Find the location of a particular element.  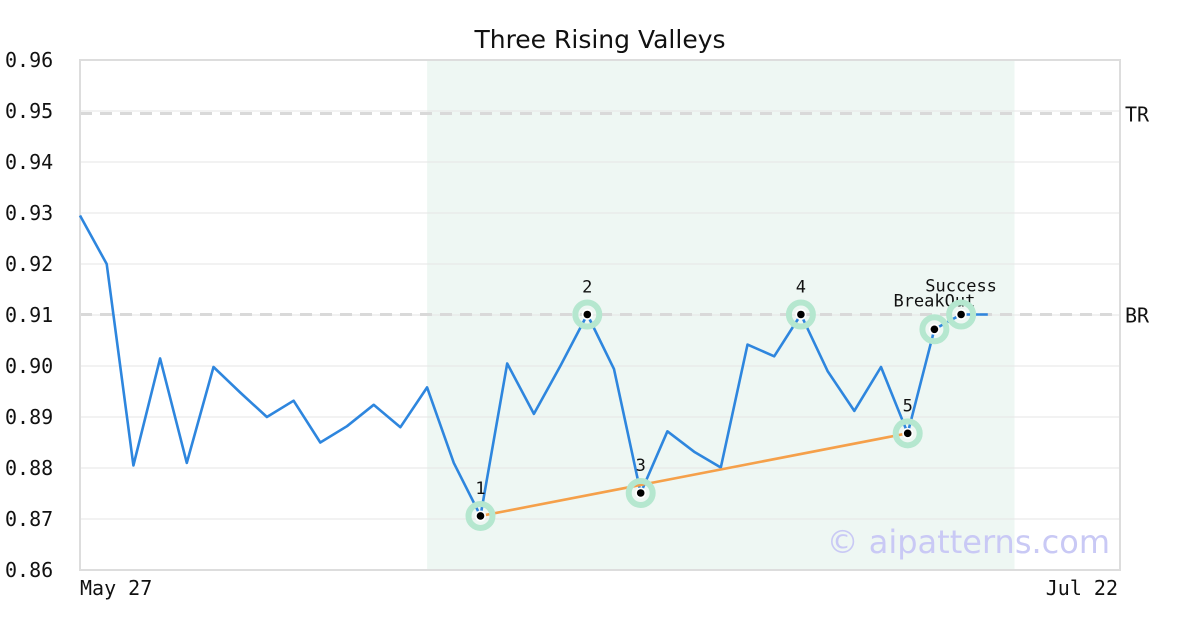

valley-trendline is located at coordinates (694, 475).